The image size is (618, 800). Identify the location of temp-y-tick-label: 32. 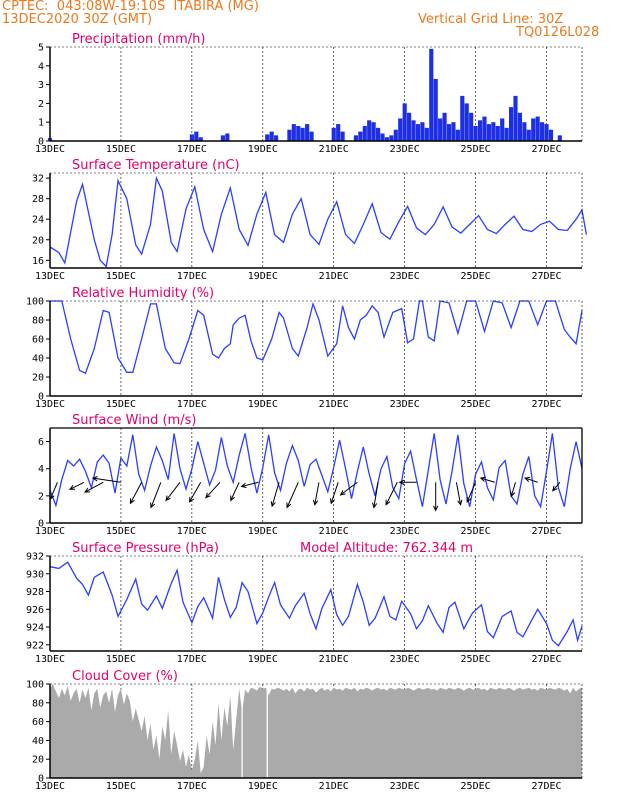
(38, 179).